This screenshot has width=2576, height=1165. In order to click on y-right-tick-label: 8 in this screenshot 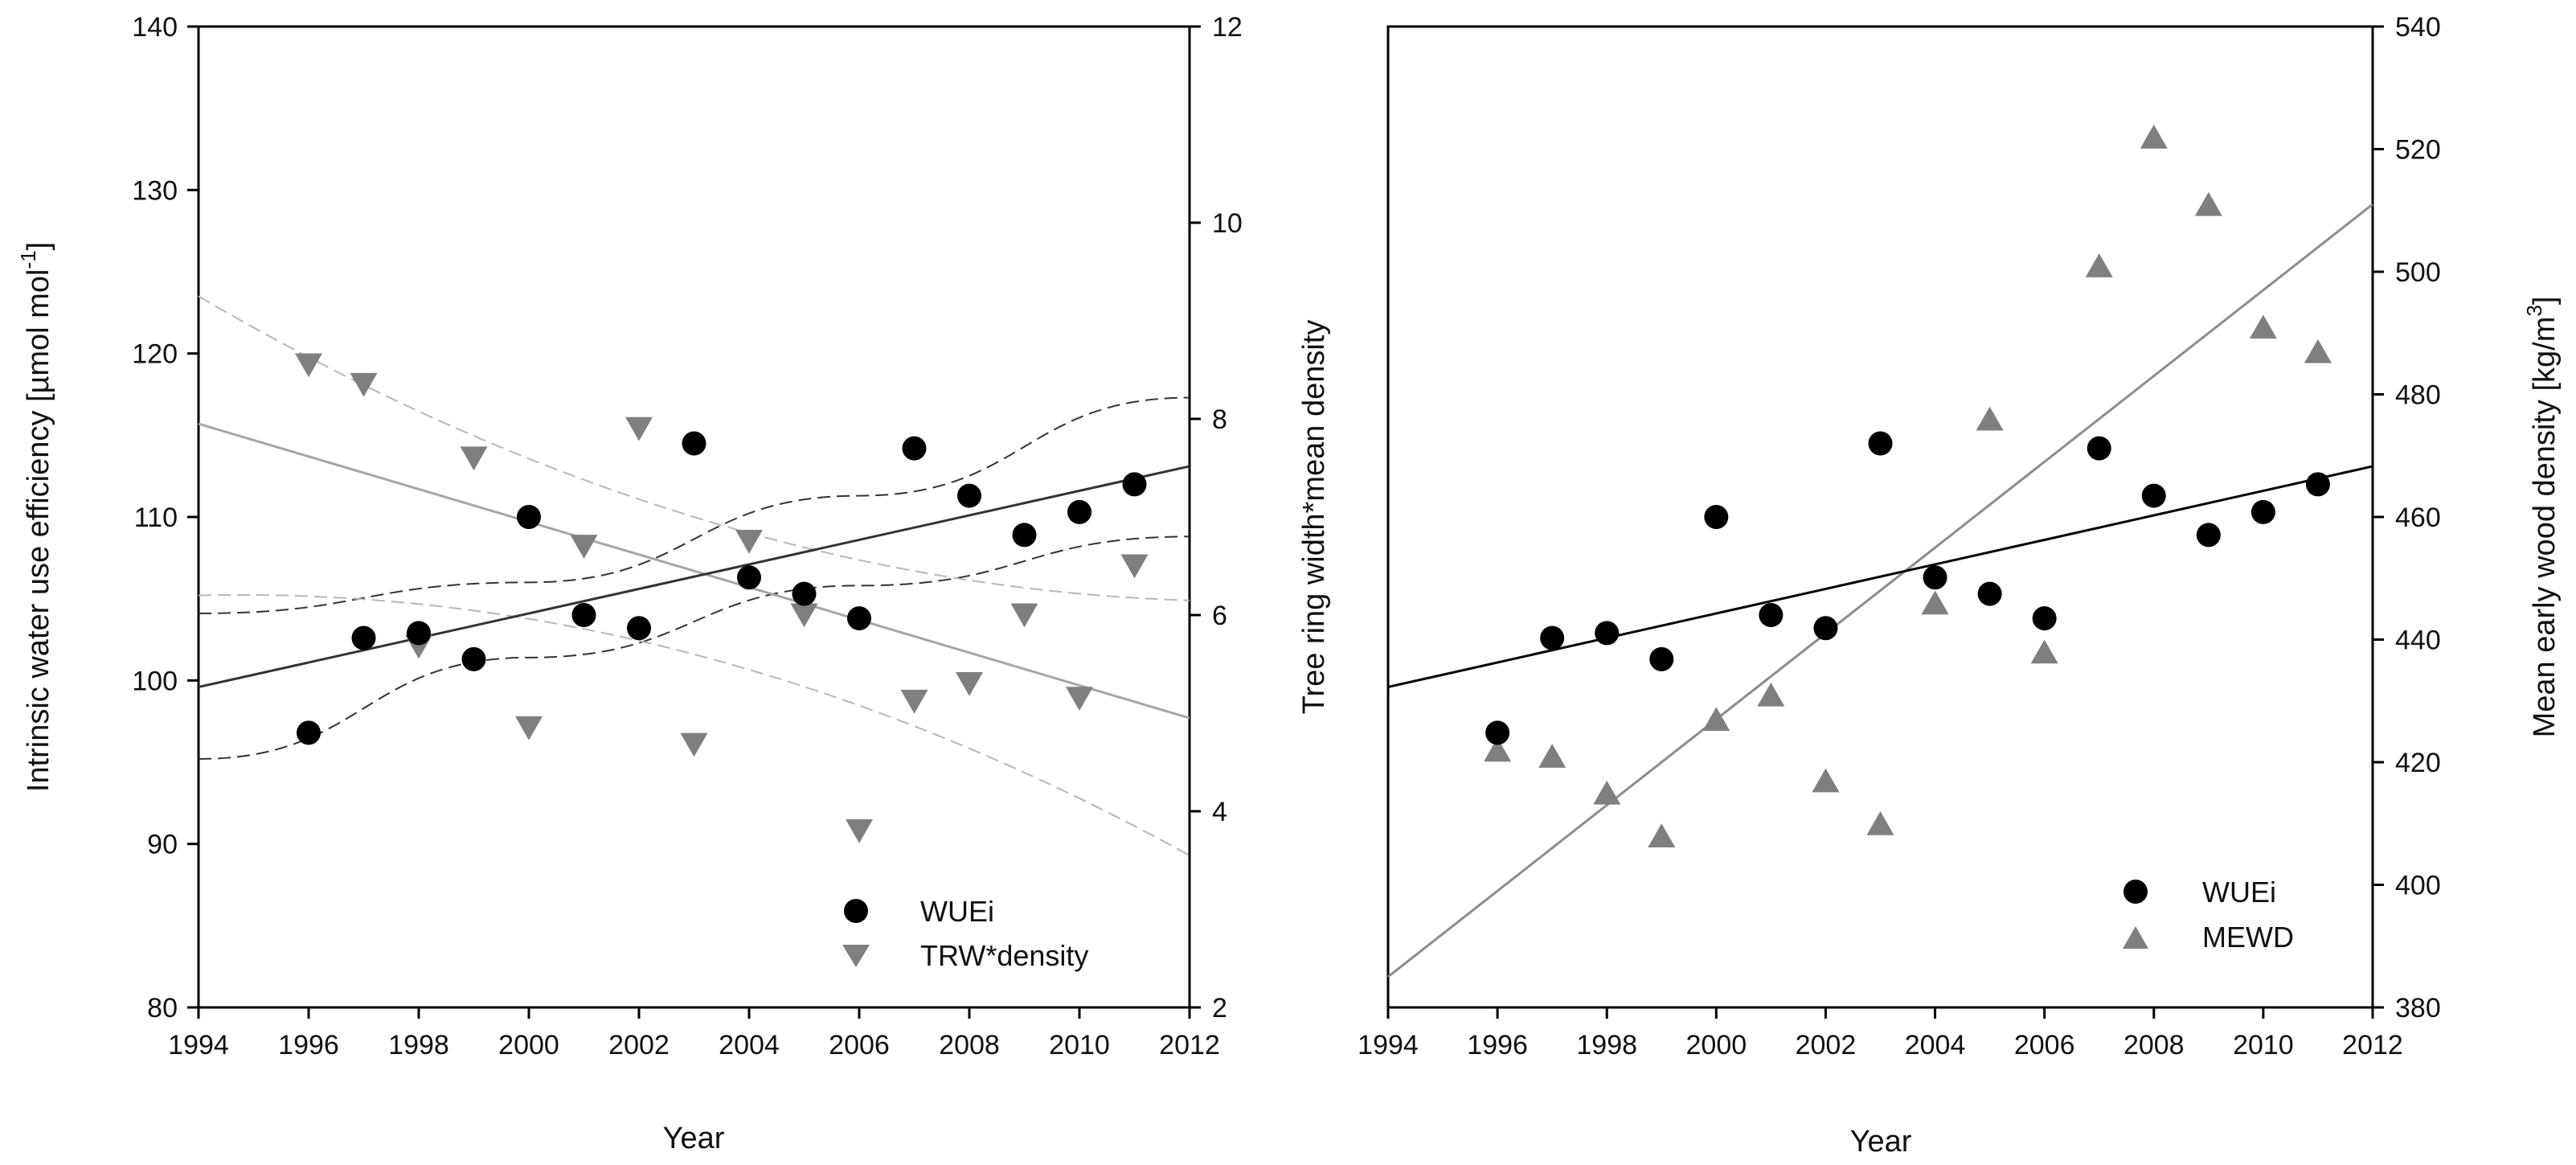, I will do `click(1219, 419)`.